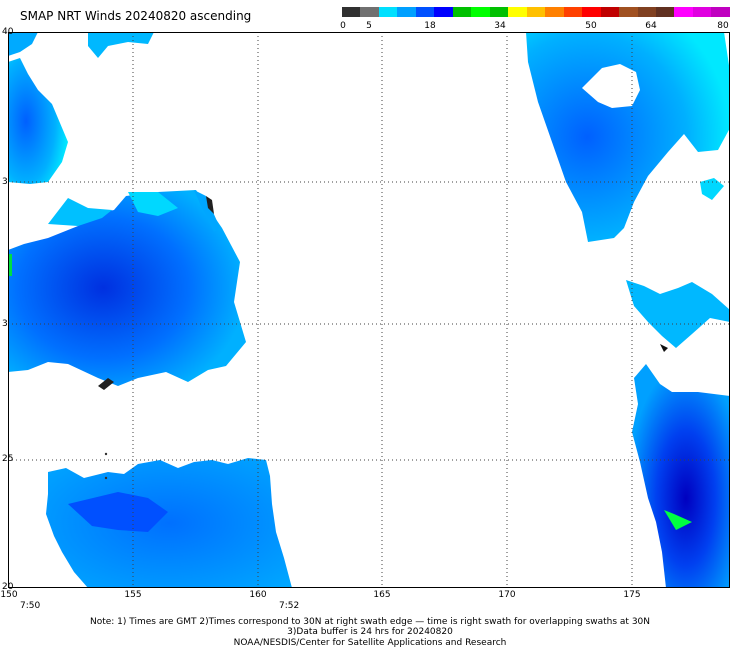 The image size is (740, 650). Describe the element at coordinates (591, 26) in the screenshot. I see `colorbar-label-50: 50` at that location.